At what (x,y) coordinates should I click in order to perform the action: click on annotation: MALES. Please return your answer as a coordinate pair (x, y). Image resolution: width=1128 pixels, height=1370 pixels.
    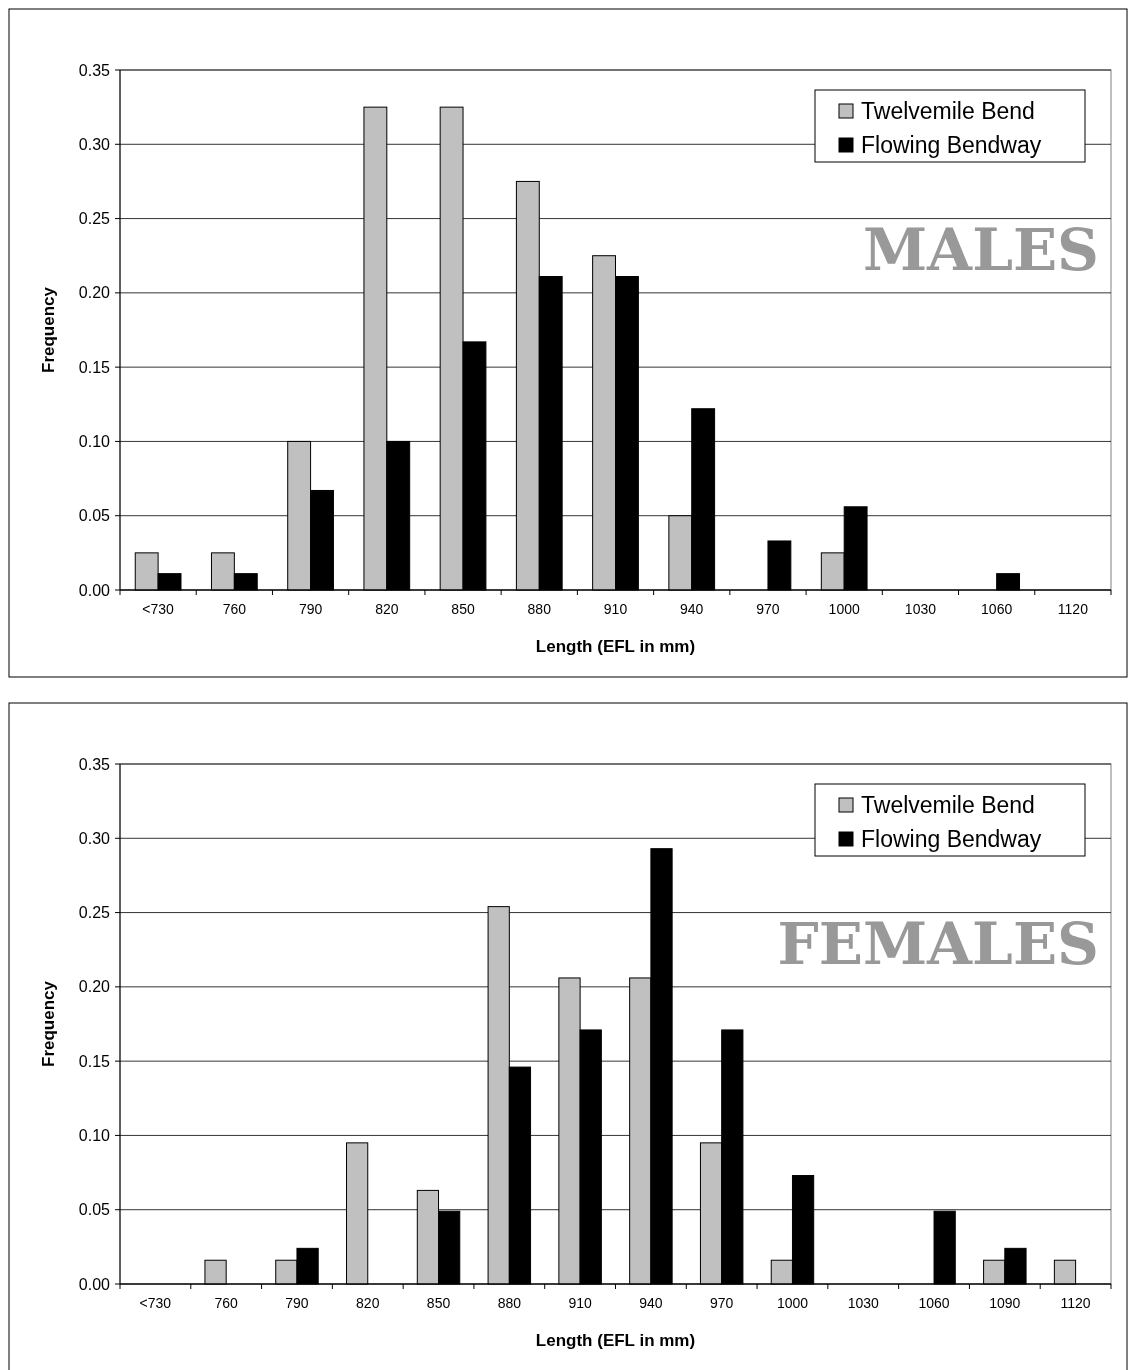
    Looking at the image, I should click on (980, 250).